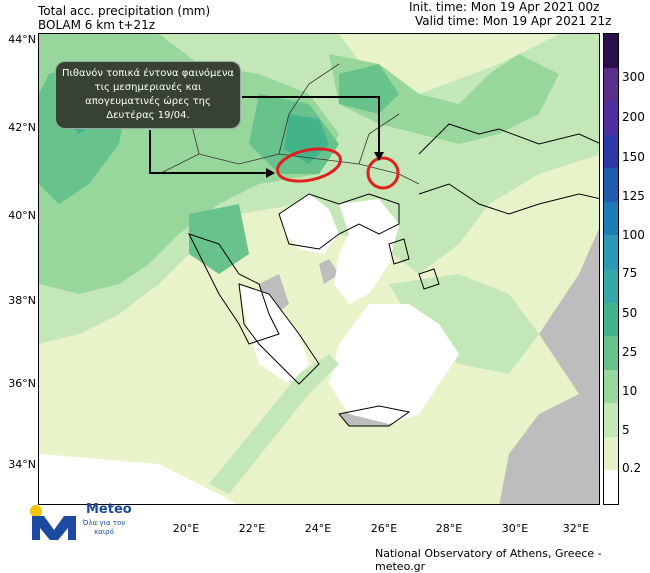  What do you see at coordinates (97, 25) in the screenshot?
I see `model-label: BOLAM 6 km t+21z` at bounding box center [97, 25].